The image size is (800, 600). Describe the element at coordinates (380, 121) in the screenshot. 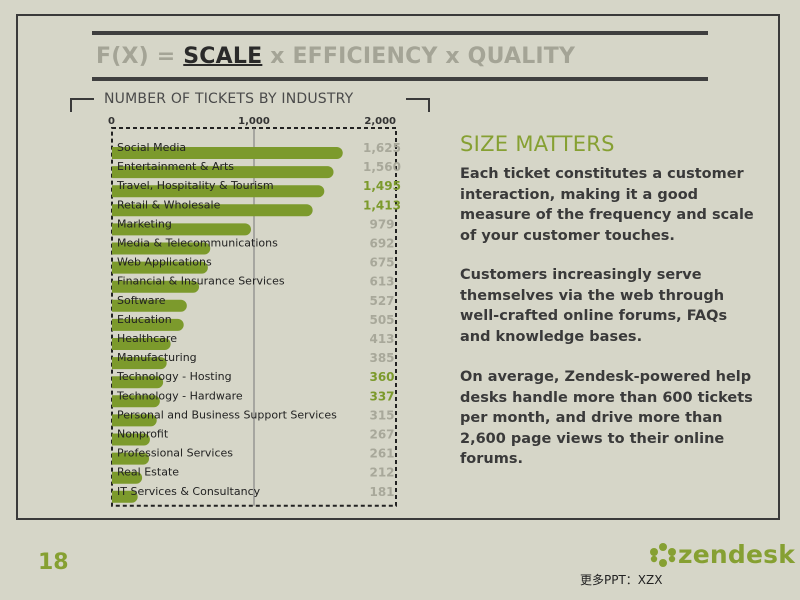

I see `x-tick-label: 2,000` at that location.